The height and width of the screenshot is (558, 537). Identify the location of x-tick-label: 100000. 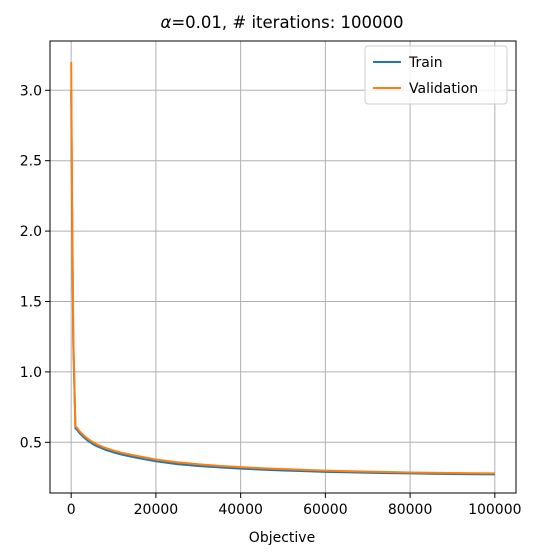
(494, 510).